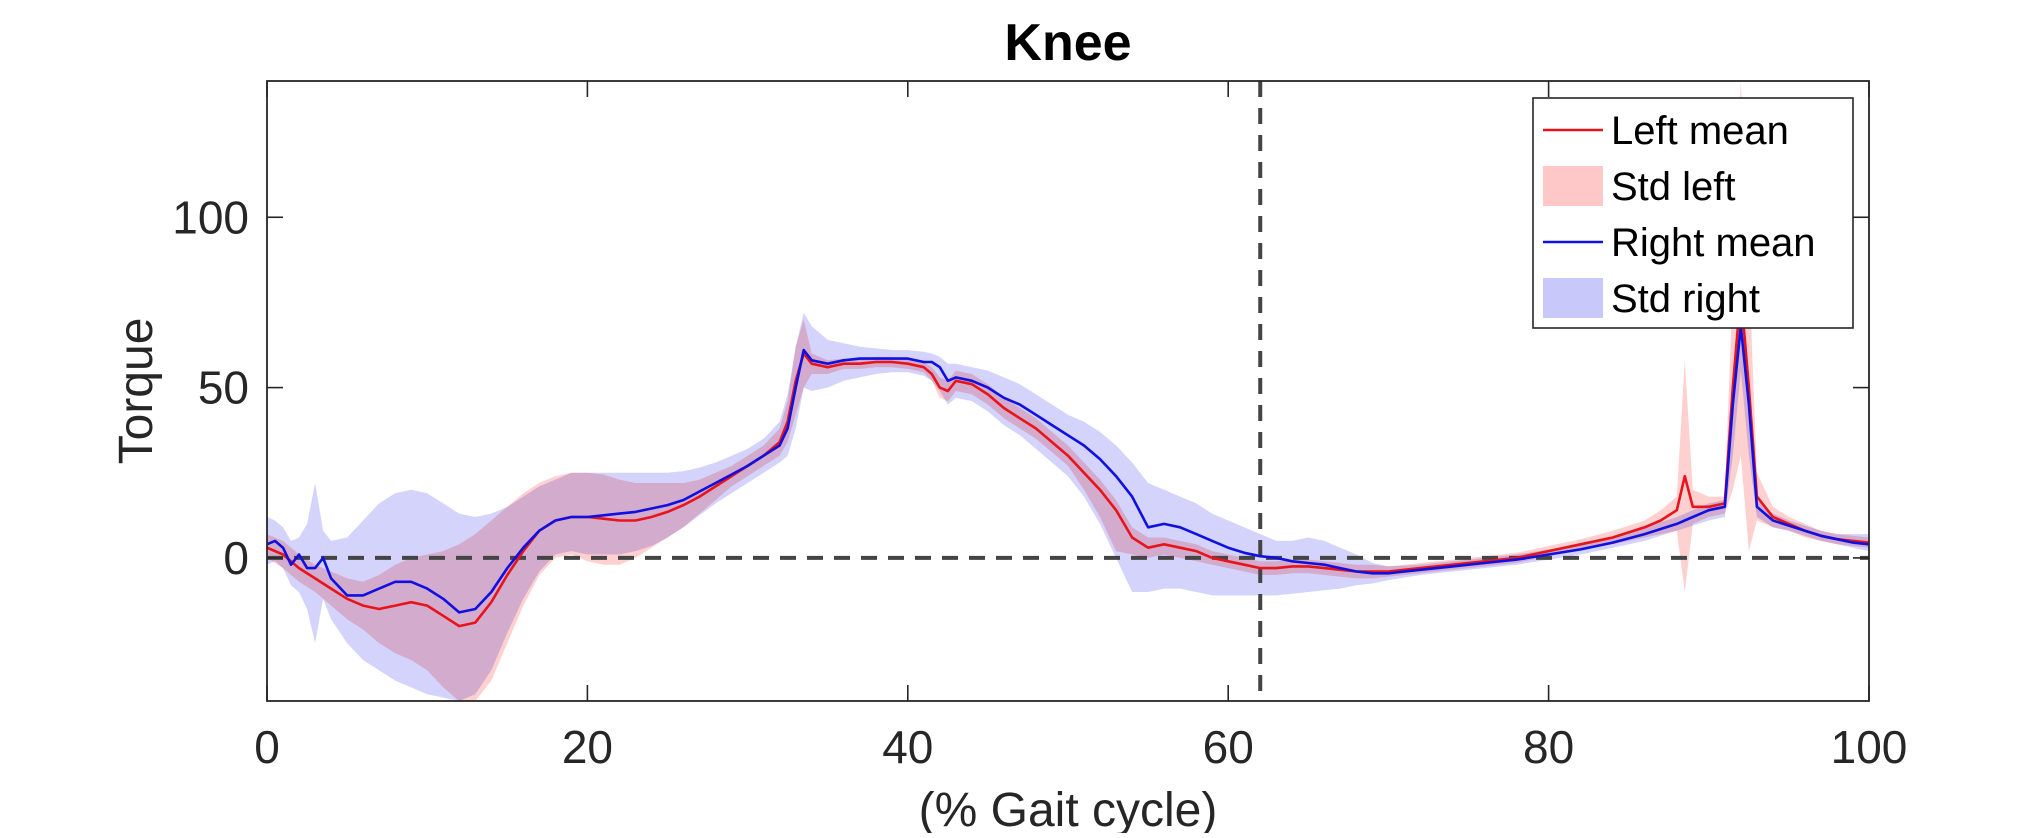 The image size is (2042, 838). Describe the element at coordinates (1693, 213) in the screenshot. I see `legend: Left mean Std left Right mean Std right` at that location.